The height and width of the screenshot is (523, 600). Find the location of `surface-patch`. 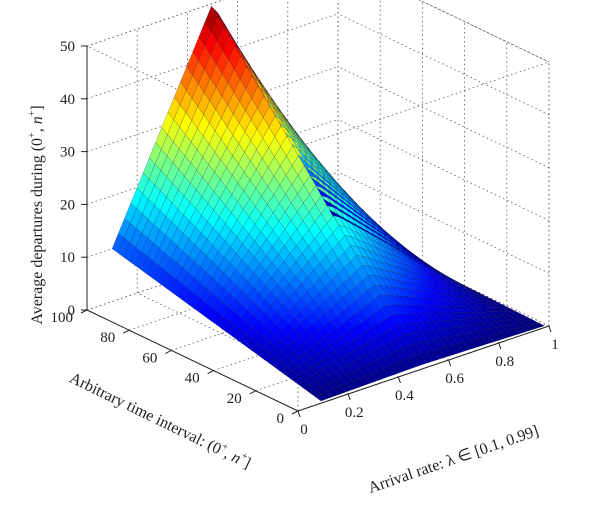

surface-patch is located at coordinates (321, 397).